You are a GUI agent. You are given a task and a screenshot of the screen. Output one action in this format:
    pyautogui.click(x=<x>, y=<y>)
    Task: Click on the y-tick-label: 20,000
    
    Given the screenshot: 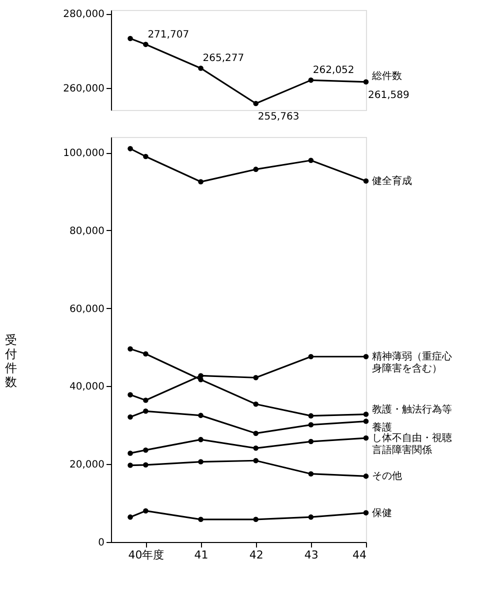 What is the action you would take?
    pyautogui.click(x=87, y=465)
    